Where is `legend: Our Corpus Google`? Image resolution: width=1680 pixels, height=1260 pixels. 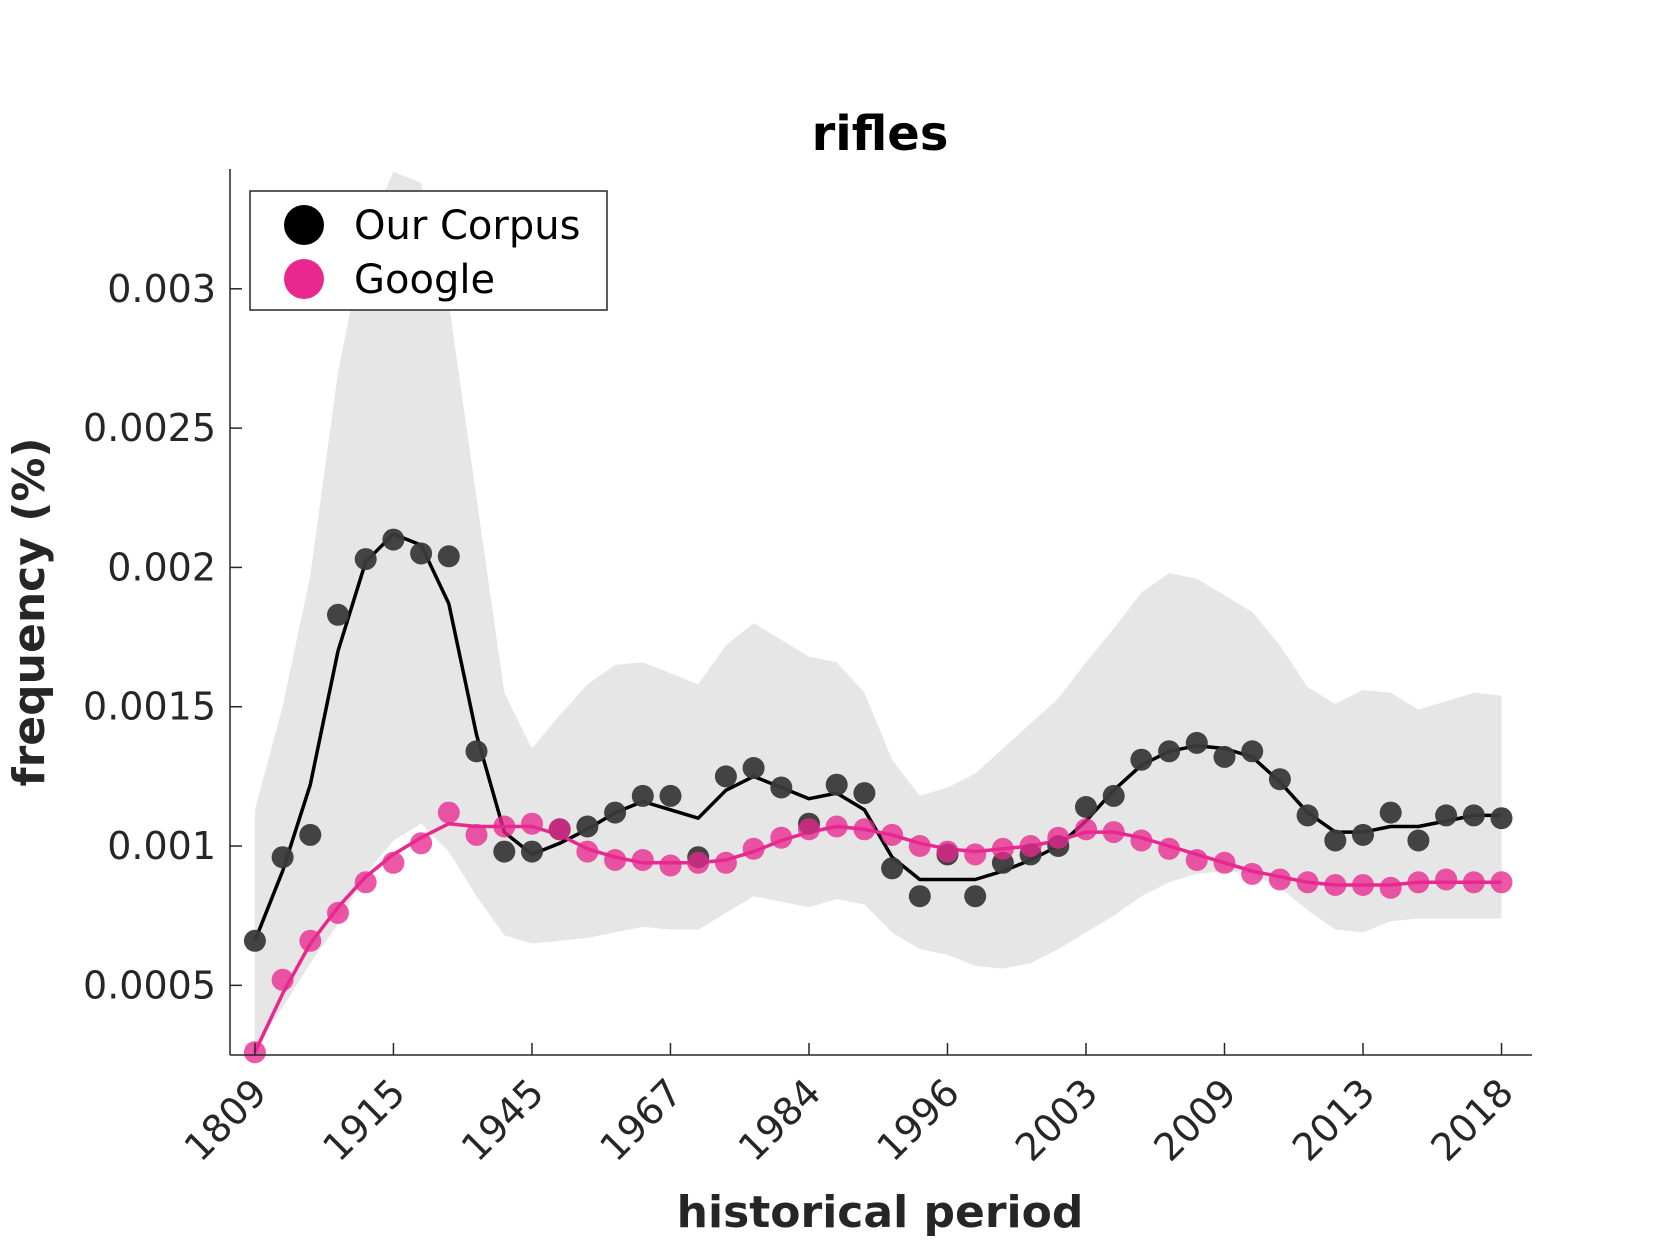 legend: Our Corpus Google is located at coordinates (428, 250).